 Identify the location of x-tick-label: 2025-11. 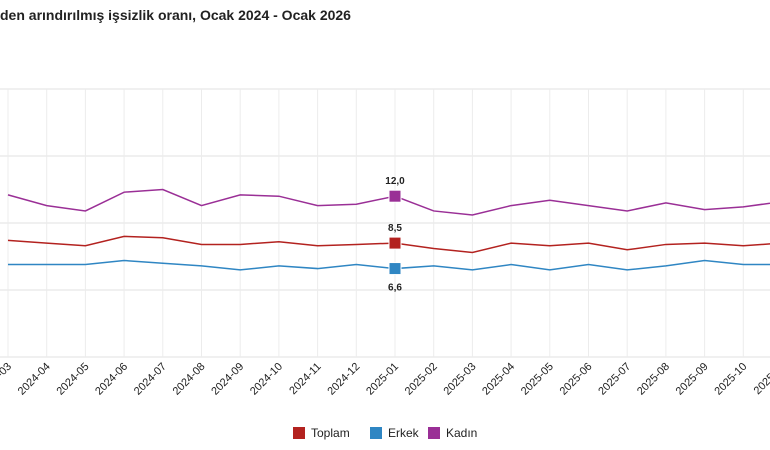
(761, 379).